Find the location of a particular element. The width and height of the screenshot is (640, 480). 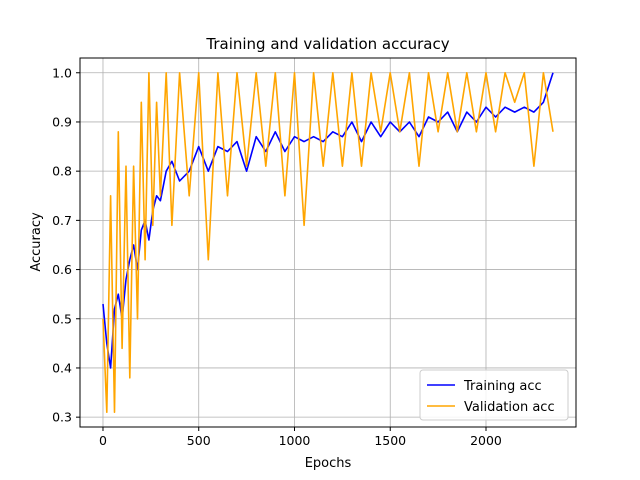

y-tick-label: 0.5 is located at coordinates (62, 318).